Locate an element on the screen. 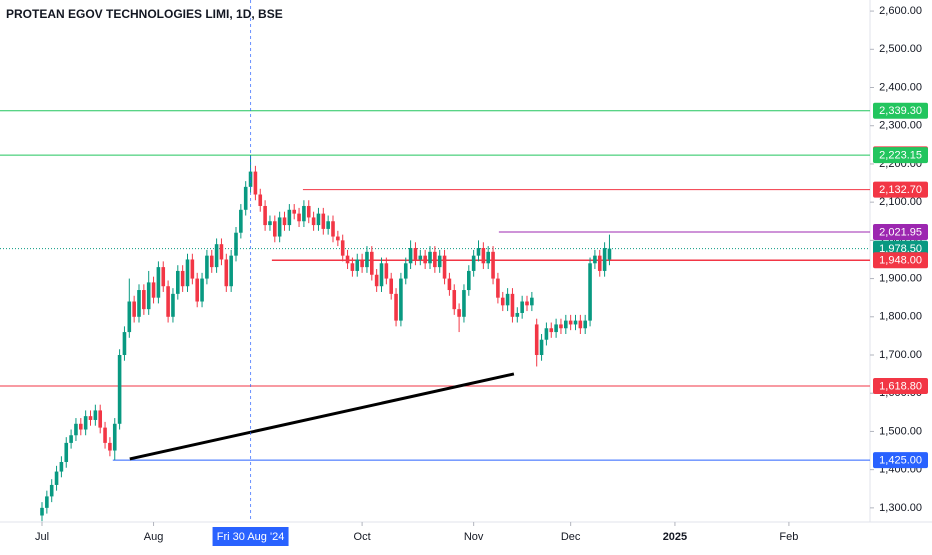 This screenshot has width=932, height=555. price-label: 1,948.00 is located at coordinates (900, 261).